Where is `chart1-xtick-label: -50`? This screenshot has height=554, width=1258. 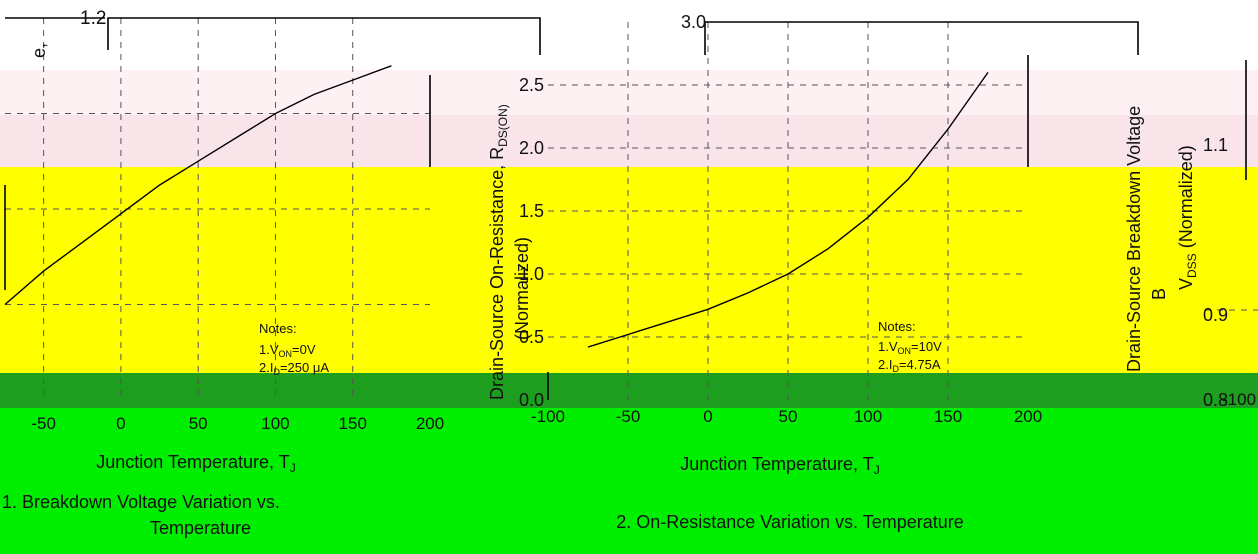 chart1-xtick-label: -50 is located at coordinates (43, 423).